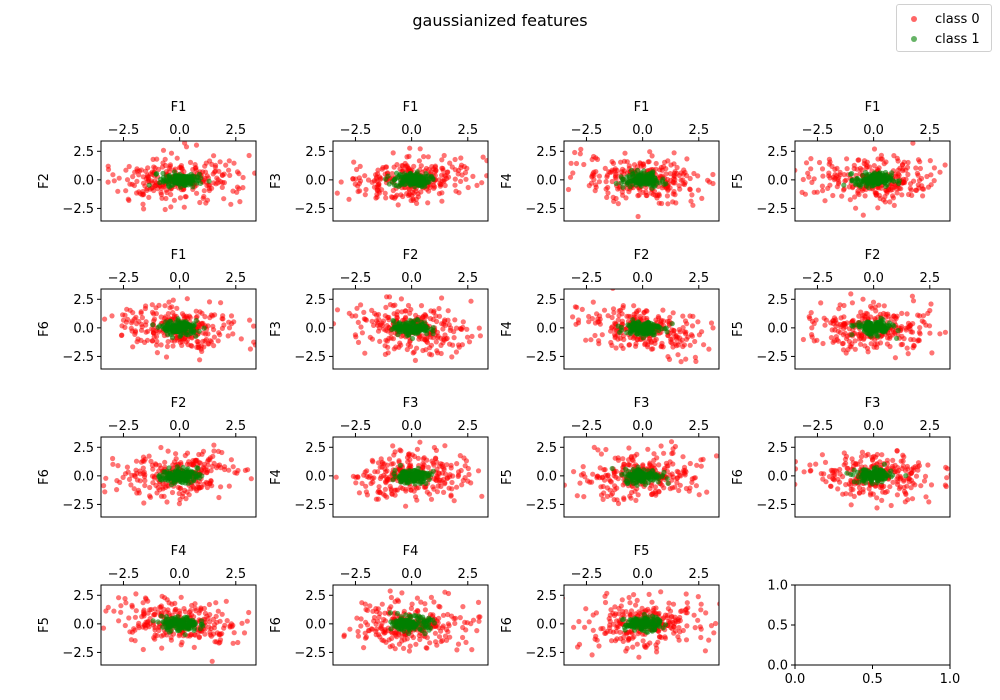  Describe the element at coordinates (643, 327) in the screenshot. I see `points-group` at that location.